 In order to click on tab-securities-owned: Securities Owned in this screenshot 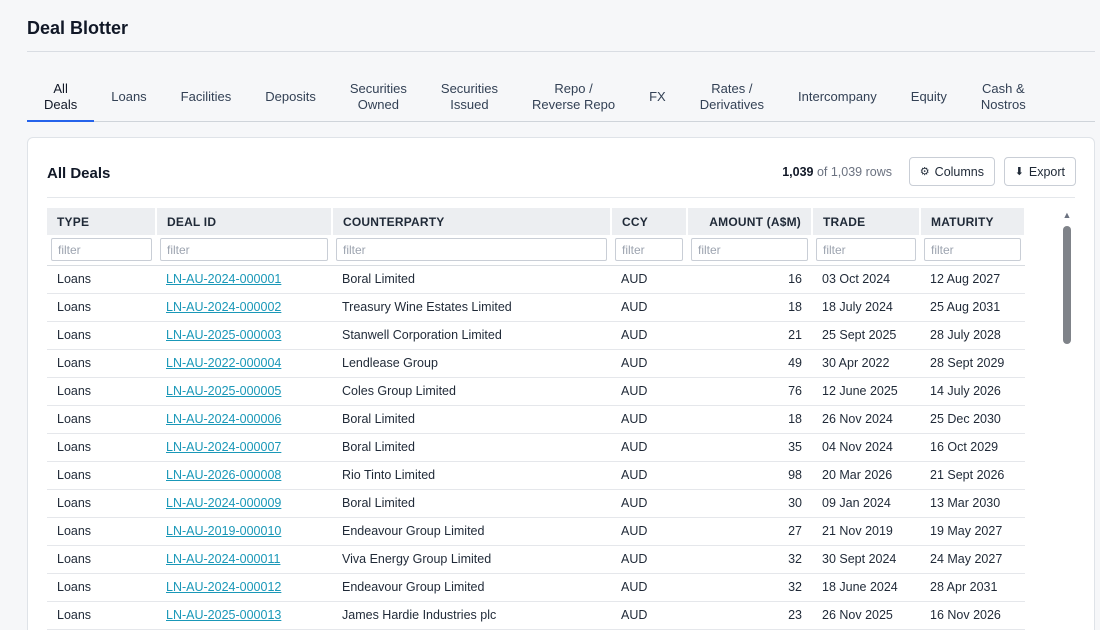, I will do `click(378, 96)`.